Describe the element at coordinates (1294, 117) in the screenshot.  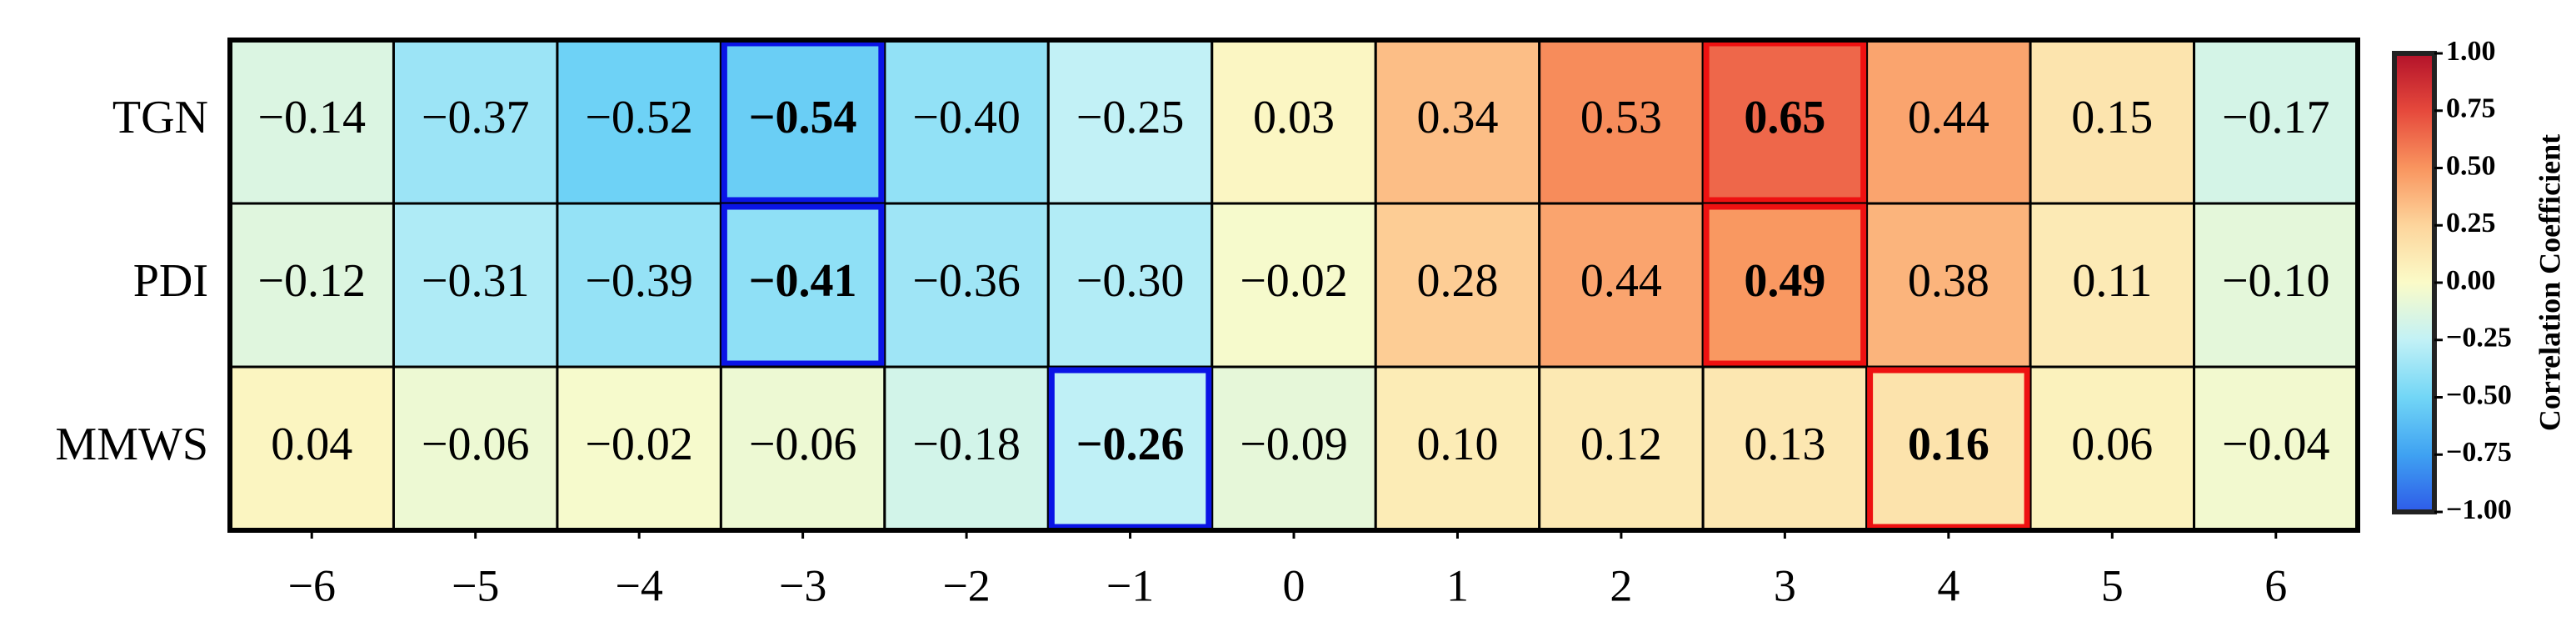
I see `cell-label: 0.03` at that location.